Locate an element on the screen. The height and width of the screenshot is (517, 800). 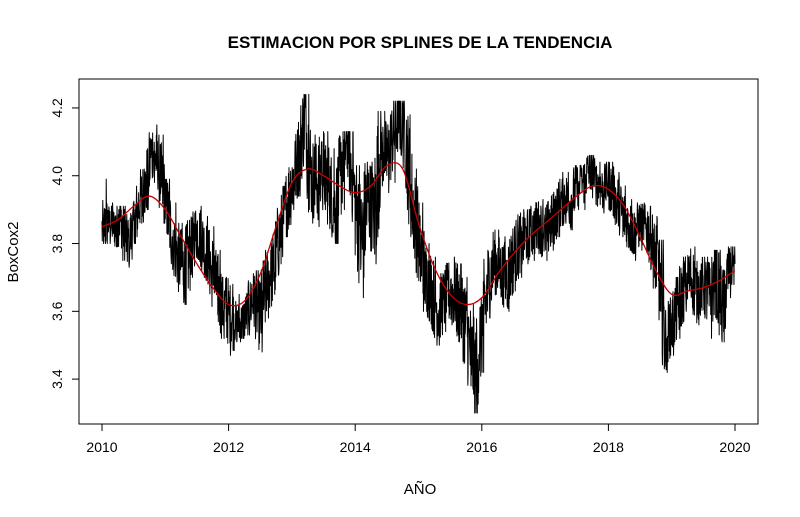
x-axis: 2010 2012 2014 2016 2018 2020 is located at coordinates (418, 439).